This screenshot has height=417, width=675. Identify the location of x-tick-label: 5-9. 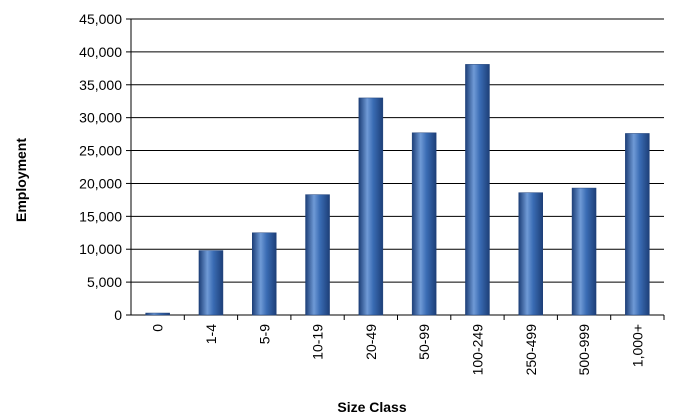
(264, 334).